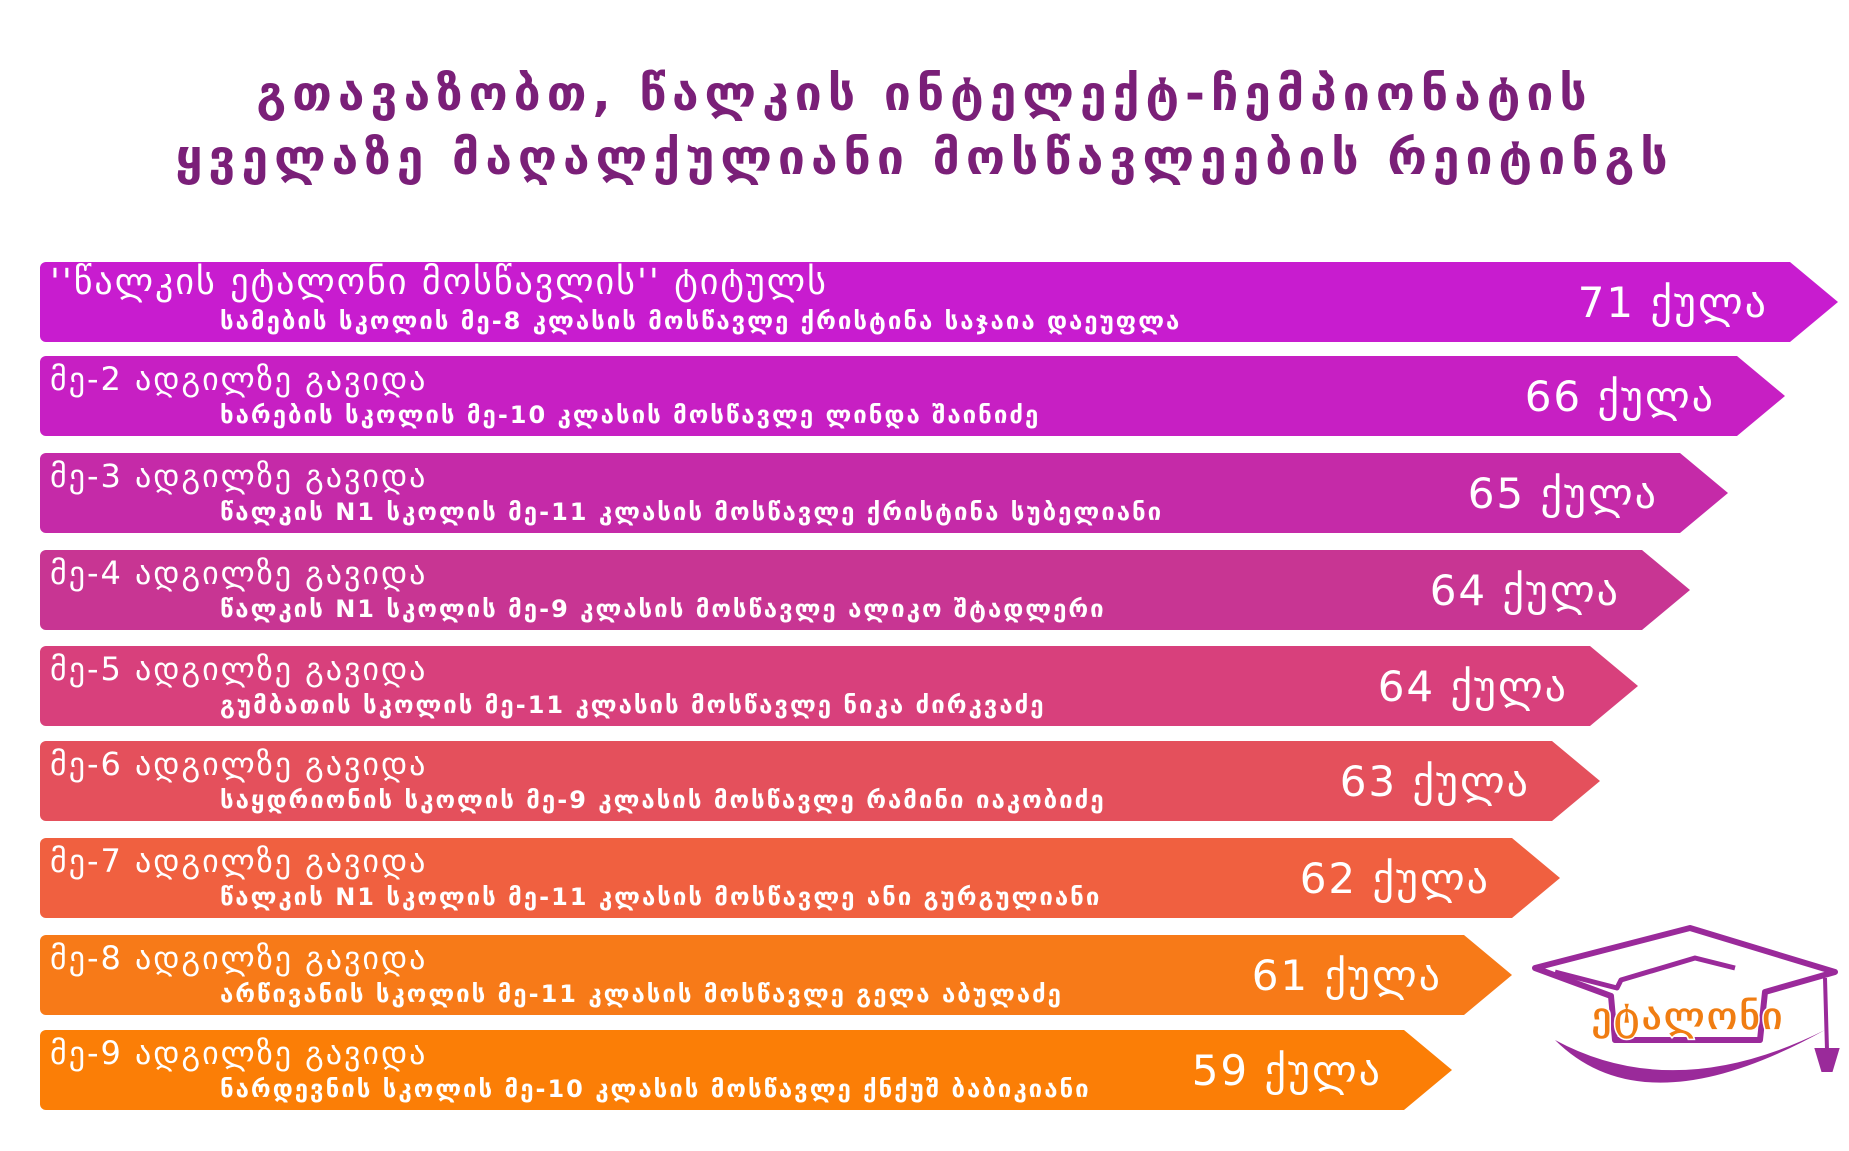  What do you see at coordinates (1346, 975) in the screenshot?
I see `score-value: 61 ქულა` at bounding box center [1346, 975].